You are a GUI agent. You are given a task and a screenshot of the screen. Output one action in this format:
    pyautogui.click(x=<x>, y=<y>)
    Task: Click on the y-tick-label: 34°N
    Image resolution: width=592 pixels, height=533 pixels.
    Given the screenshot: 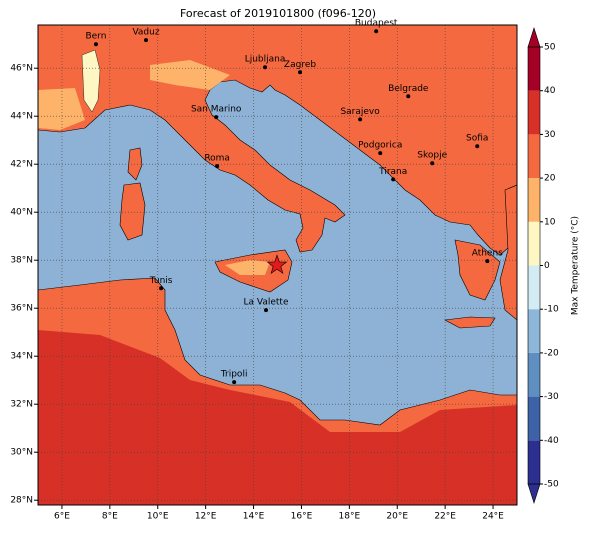 What is the action you would take?
    pyautogui.click(x=21, y=357)
    